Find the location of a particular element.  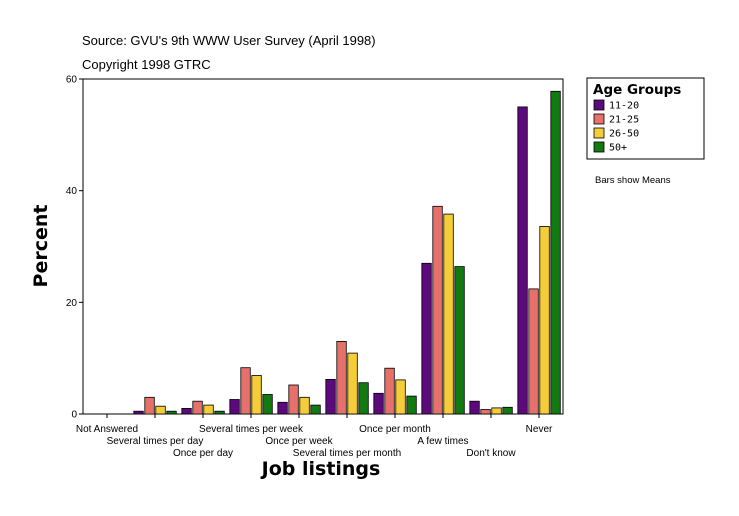

y-axis-title: Percent is located at coordinates (41, 246).